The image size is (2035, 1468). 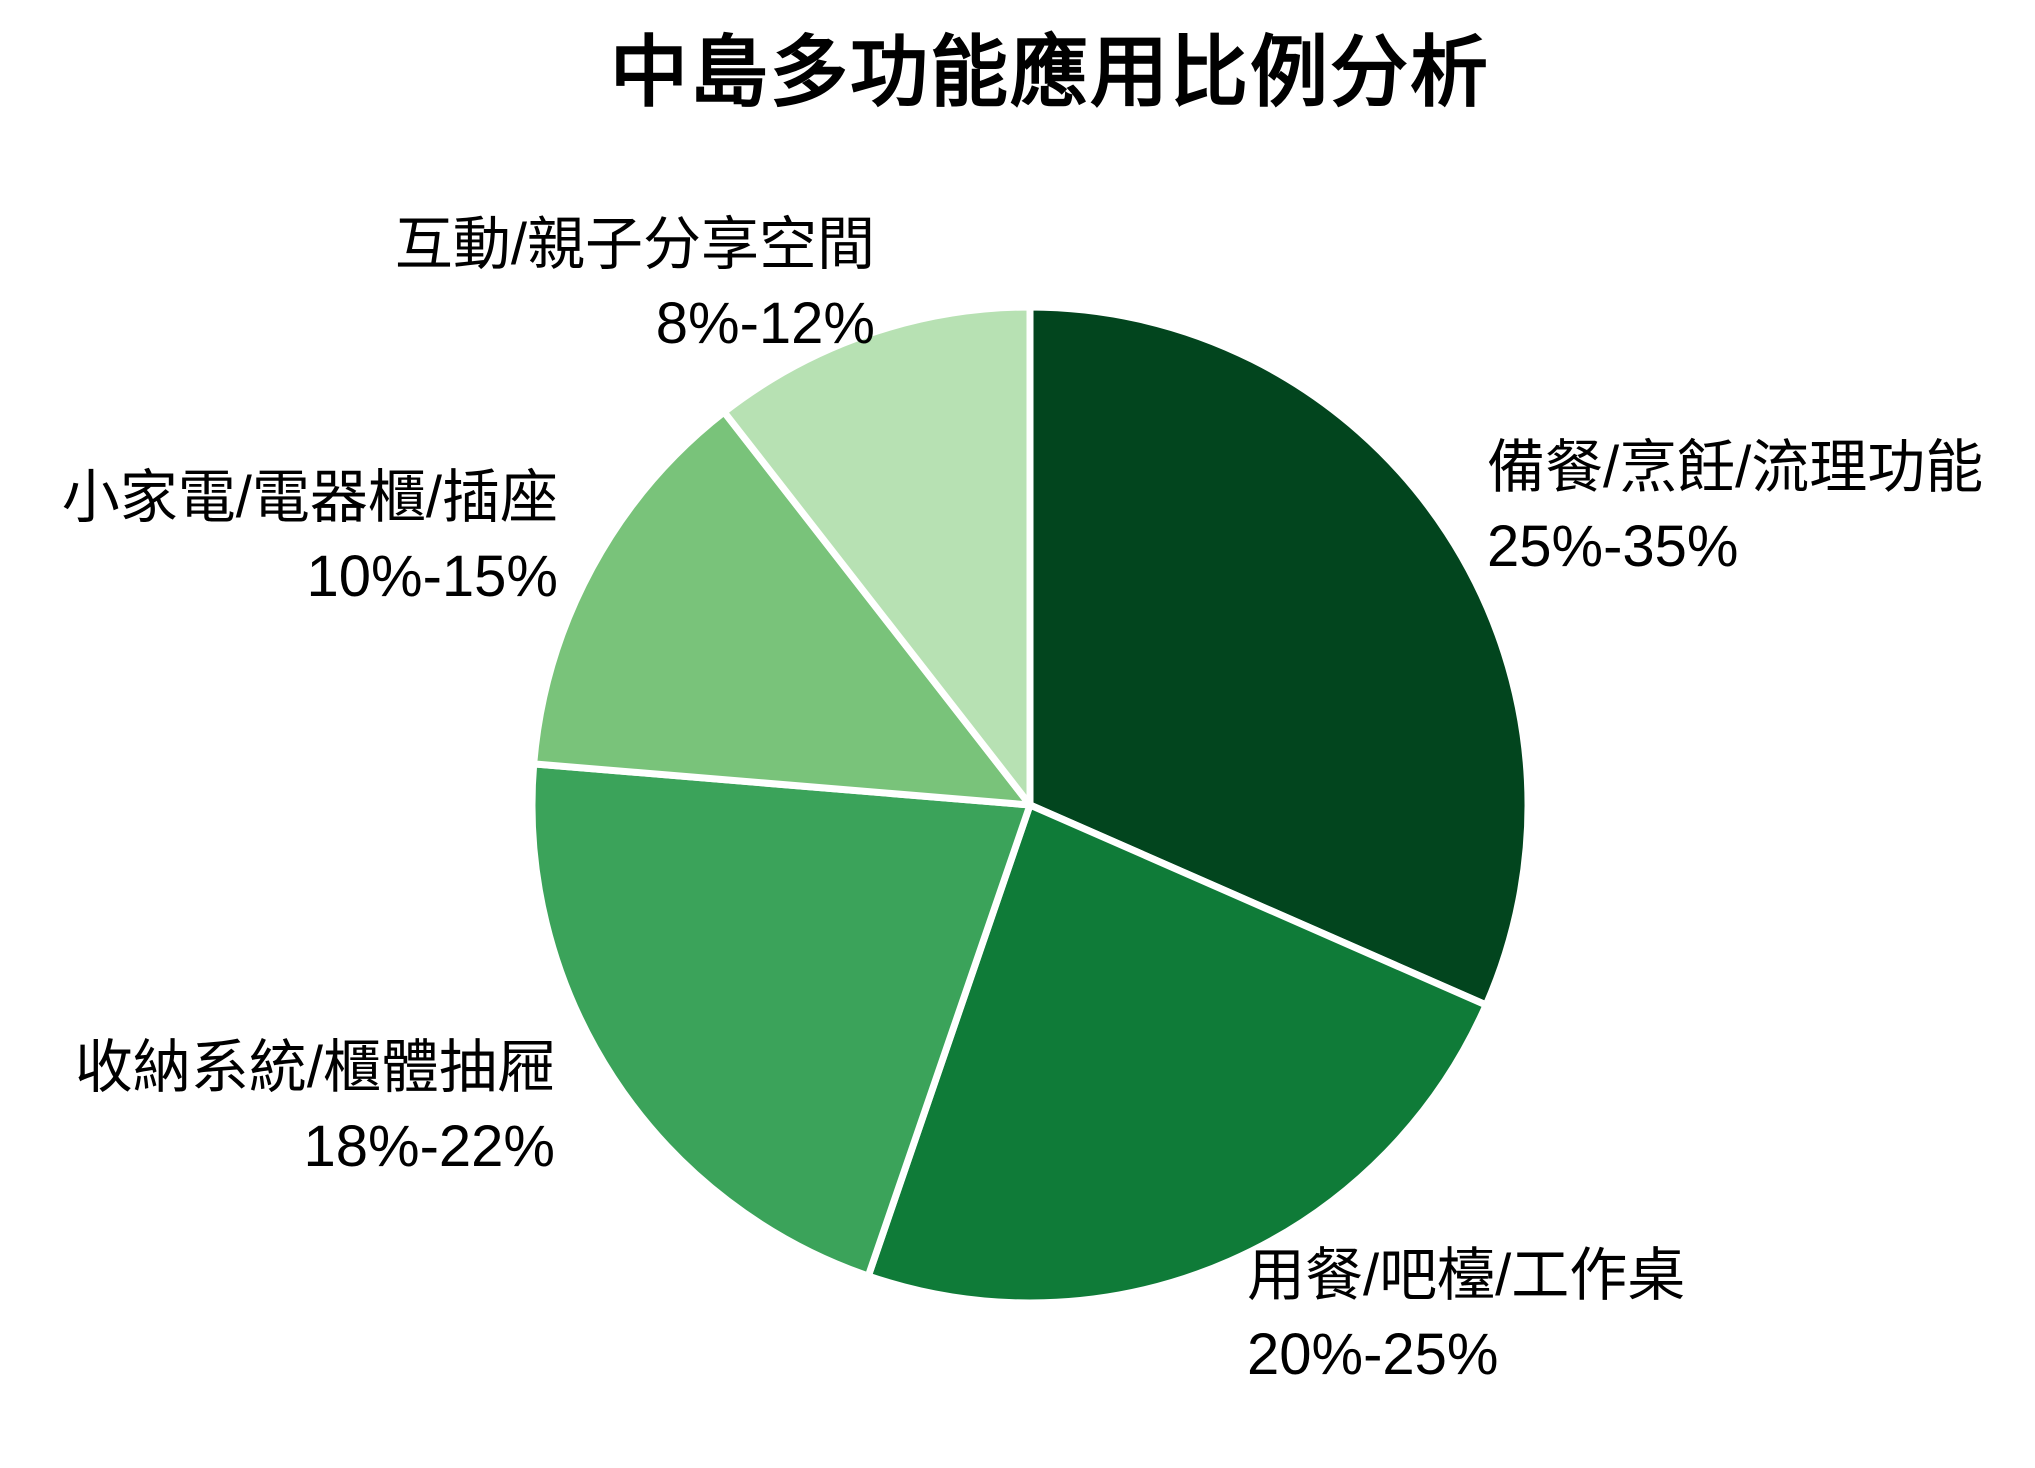 What do you see at coordinates (314, 1067) in the screenshot?
I see `slice-label-text: 收納系統/櫃體抽屜` at bounding box center [314, 1067].